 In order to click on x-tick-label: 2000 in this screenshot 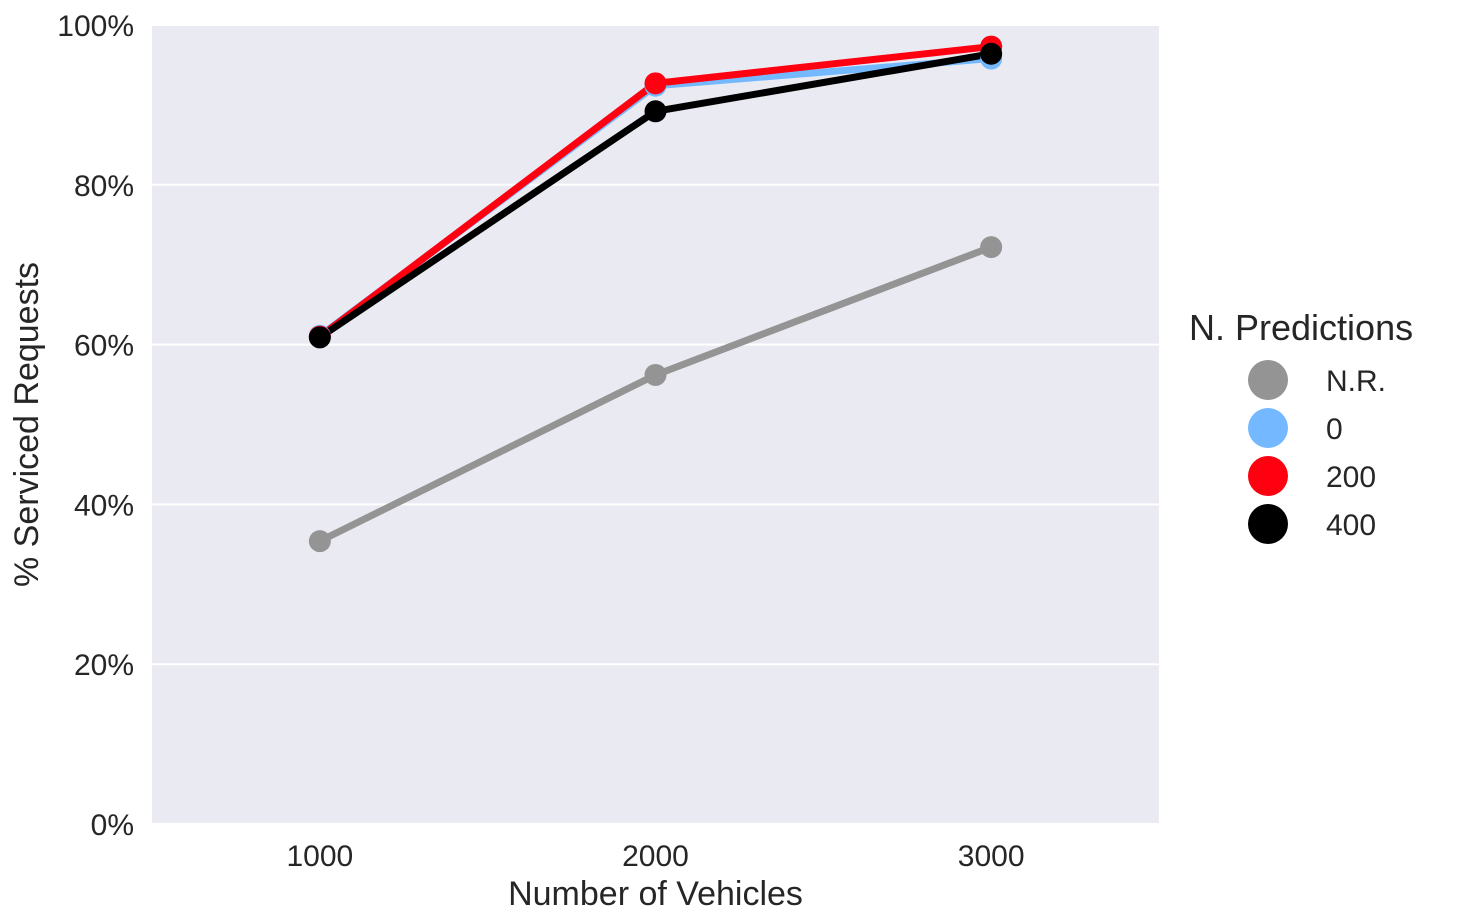, I will do `click(655, 856)`.